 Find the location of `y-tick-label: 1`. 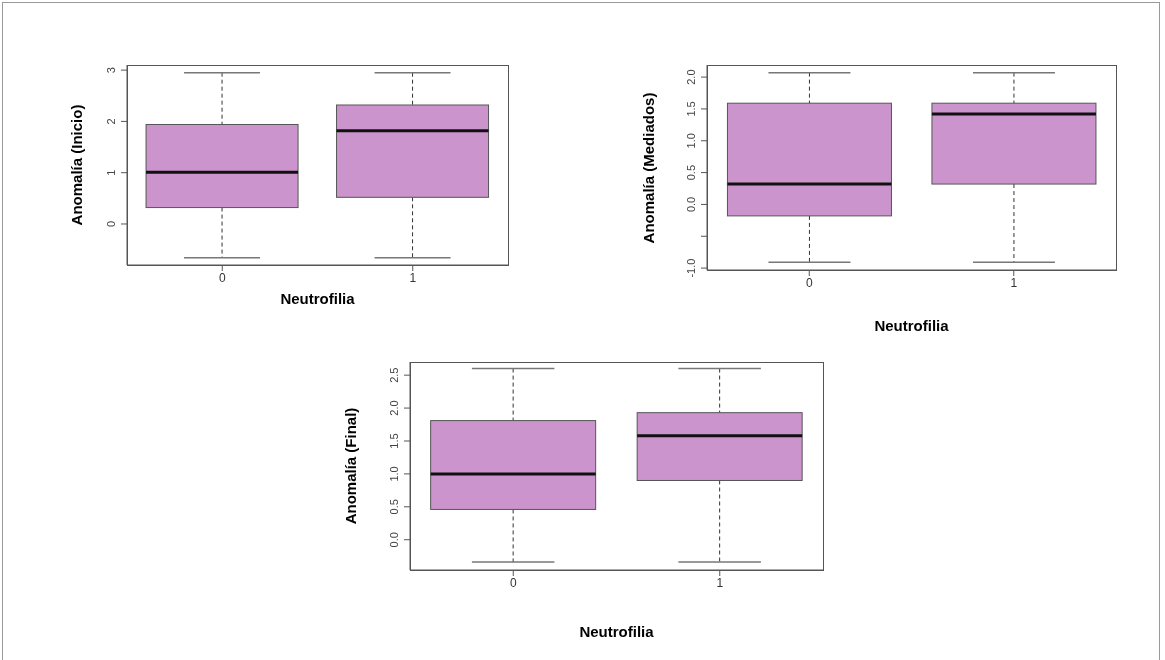

y-tick-label: 1 is located at coordinates (111, 172).